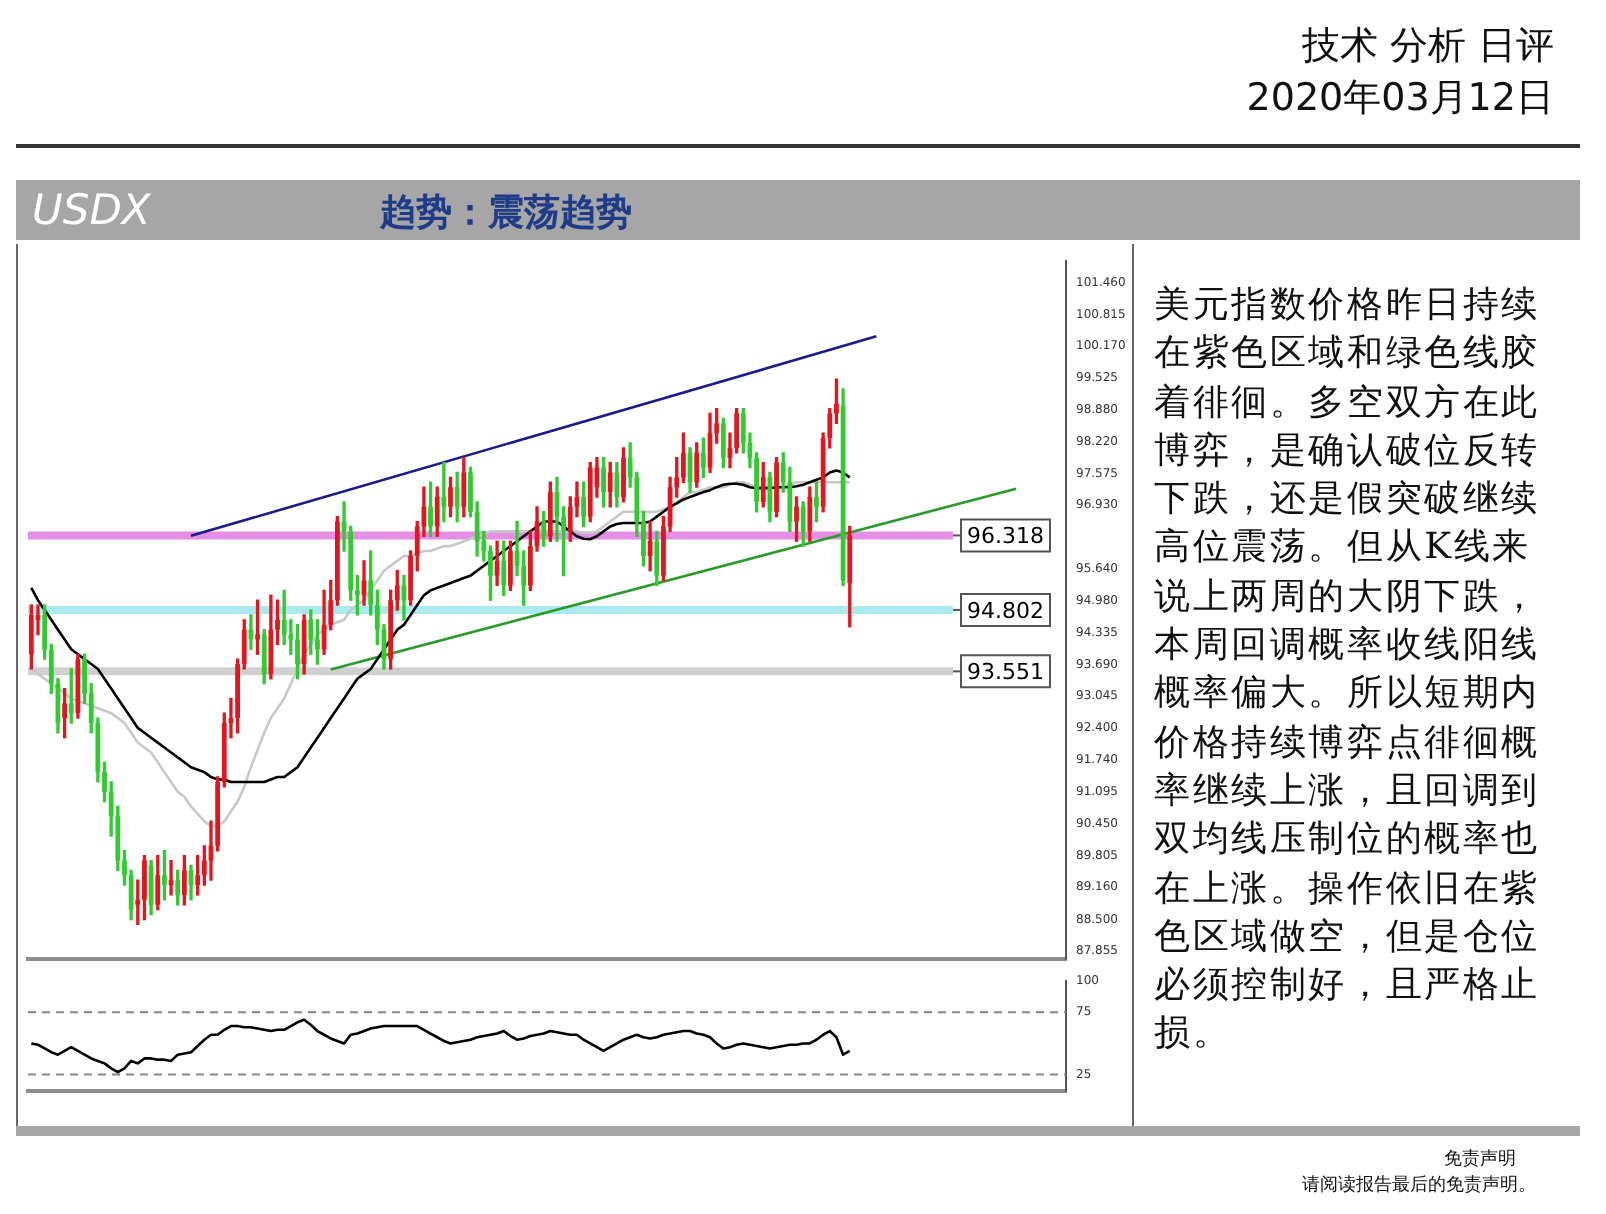 This screenshot has width=1606, height=1214. I want to click on ref-line-label: 96.318, so click(1006, 536).